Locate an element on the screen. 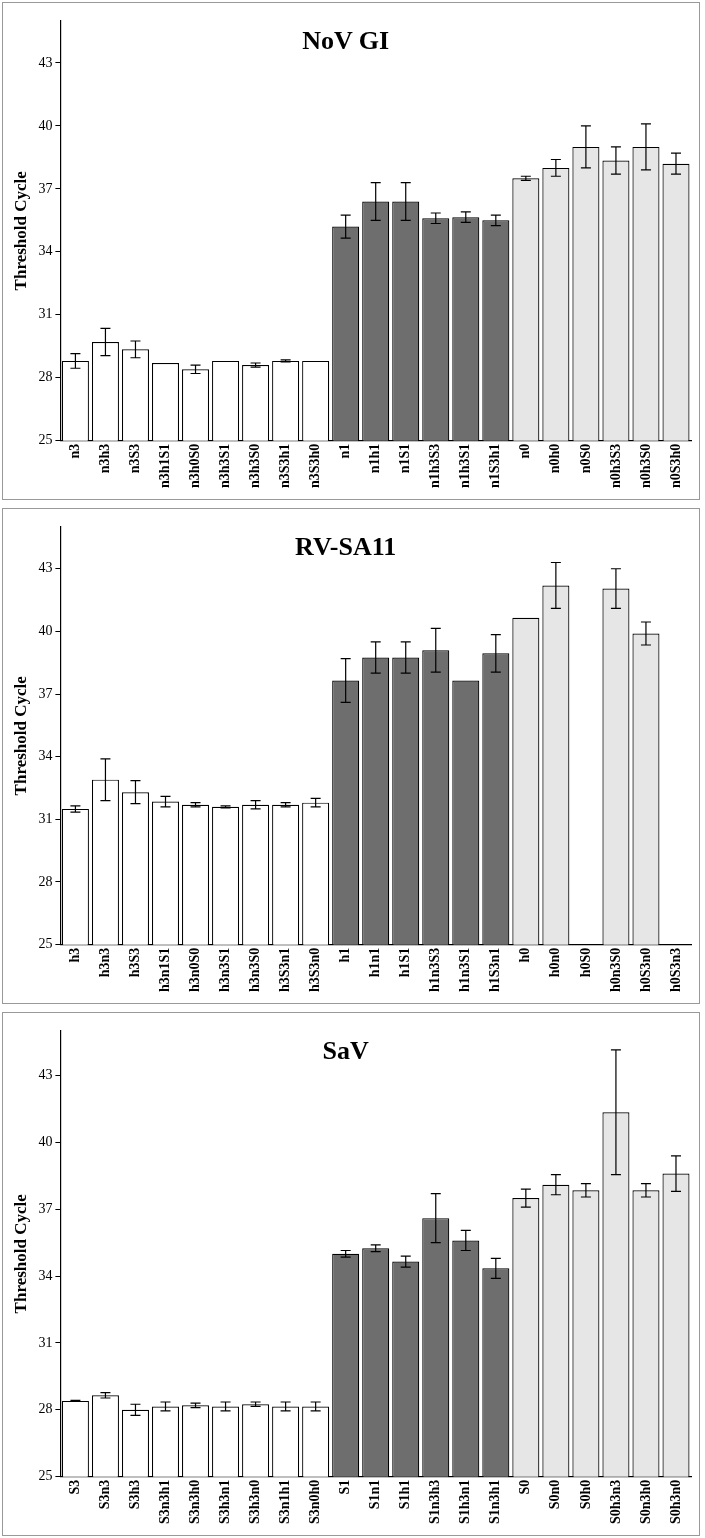 This screenshot has width=705, height=1538. x-tick-label: S3n1h1 is located at coordinates (285, 1501).